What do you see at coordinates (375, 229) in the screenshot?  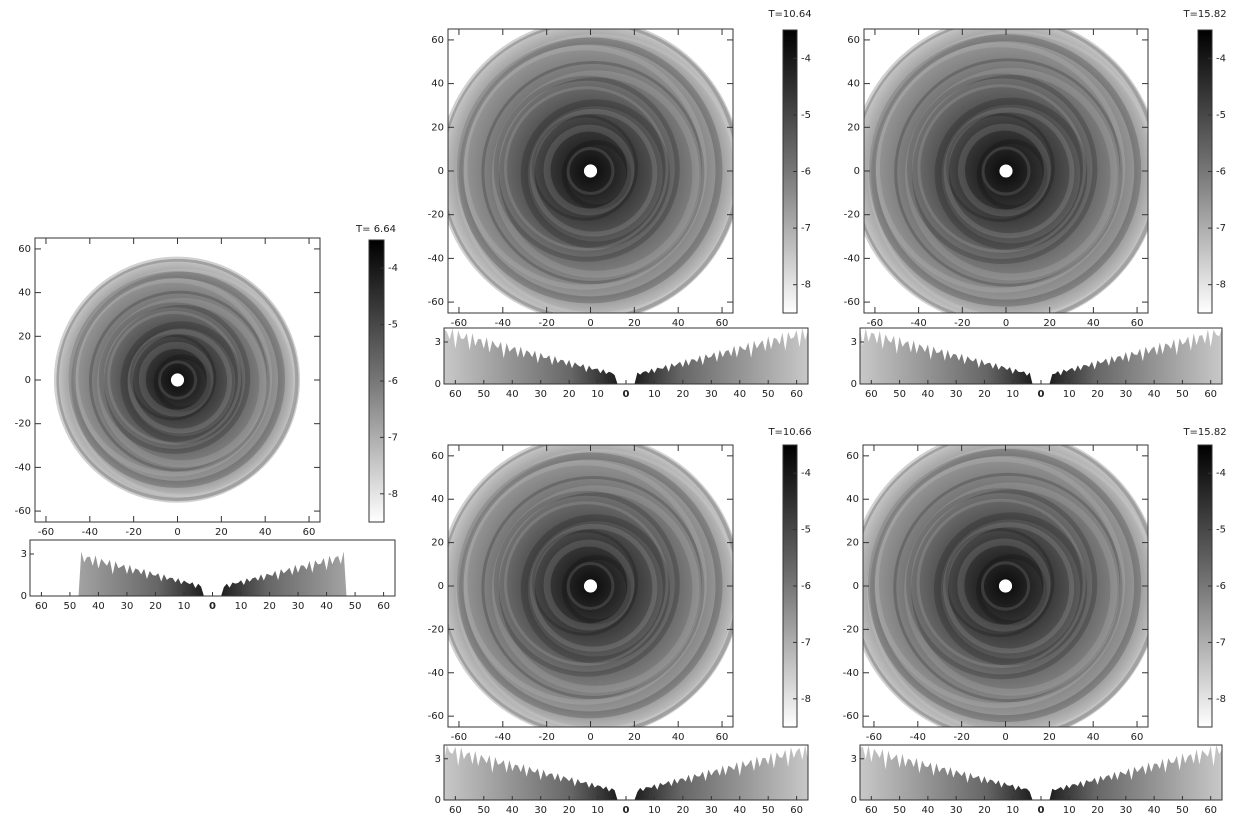 I see `panel-title: T= 6.64` at bounding box center [375, 229].